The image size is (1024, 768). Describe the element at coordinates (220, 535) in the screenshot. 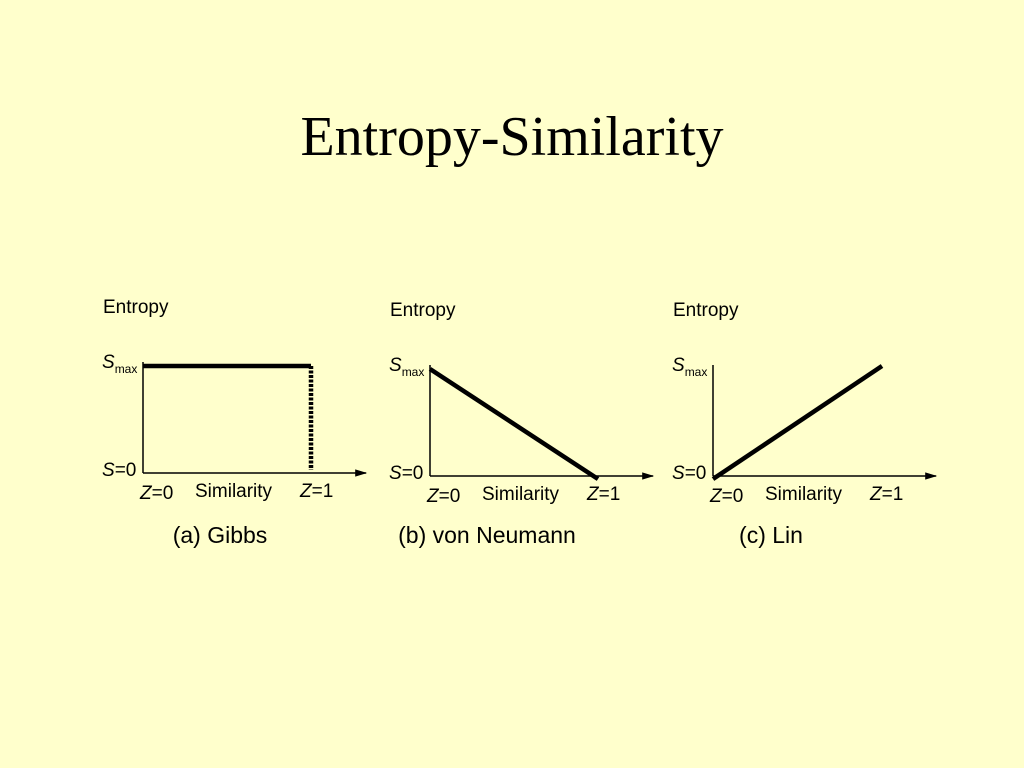

I see `panel-caption: (a) Gibbs` at that location.